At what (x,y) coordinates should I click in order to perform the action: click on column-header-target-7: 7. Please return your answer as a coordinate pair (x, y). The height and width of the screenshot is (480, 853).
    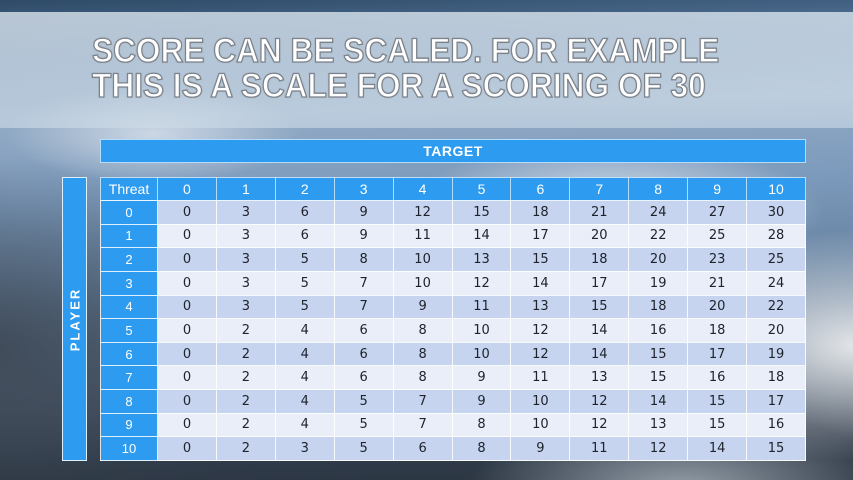
    Looking at the image, I should click on (599, 189).